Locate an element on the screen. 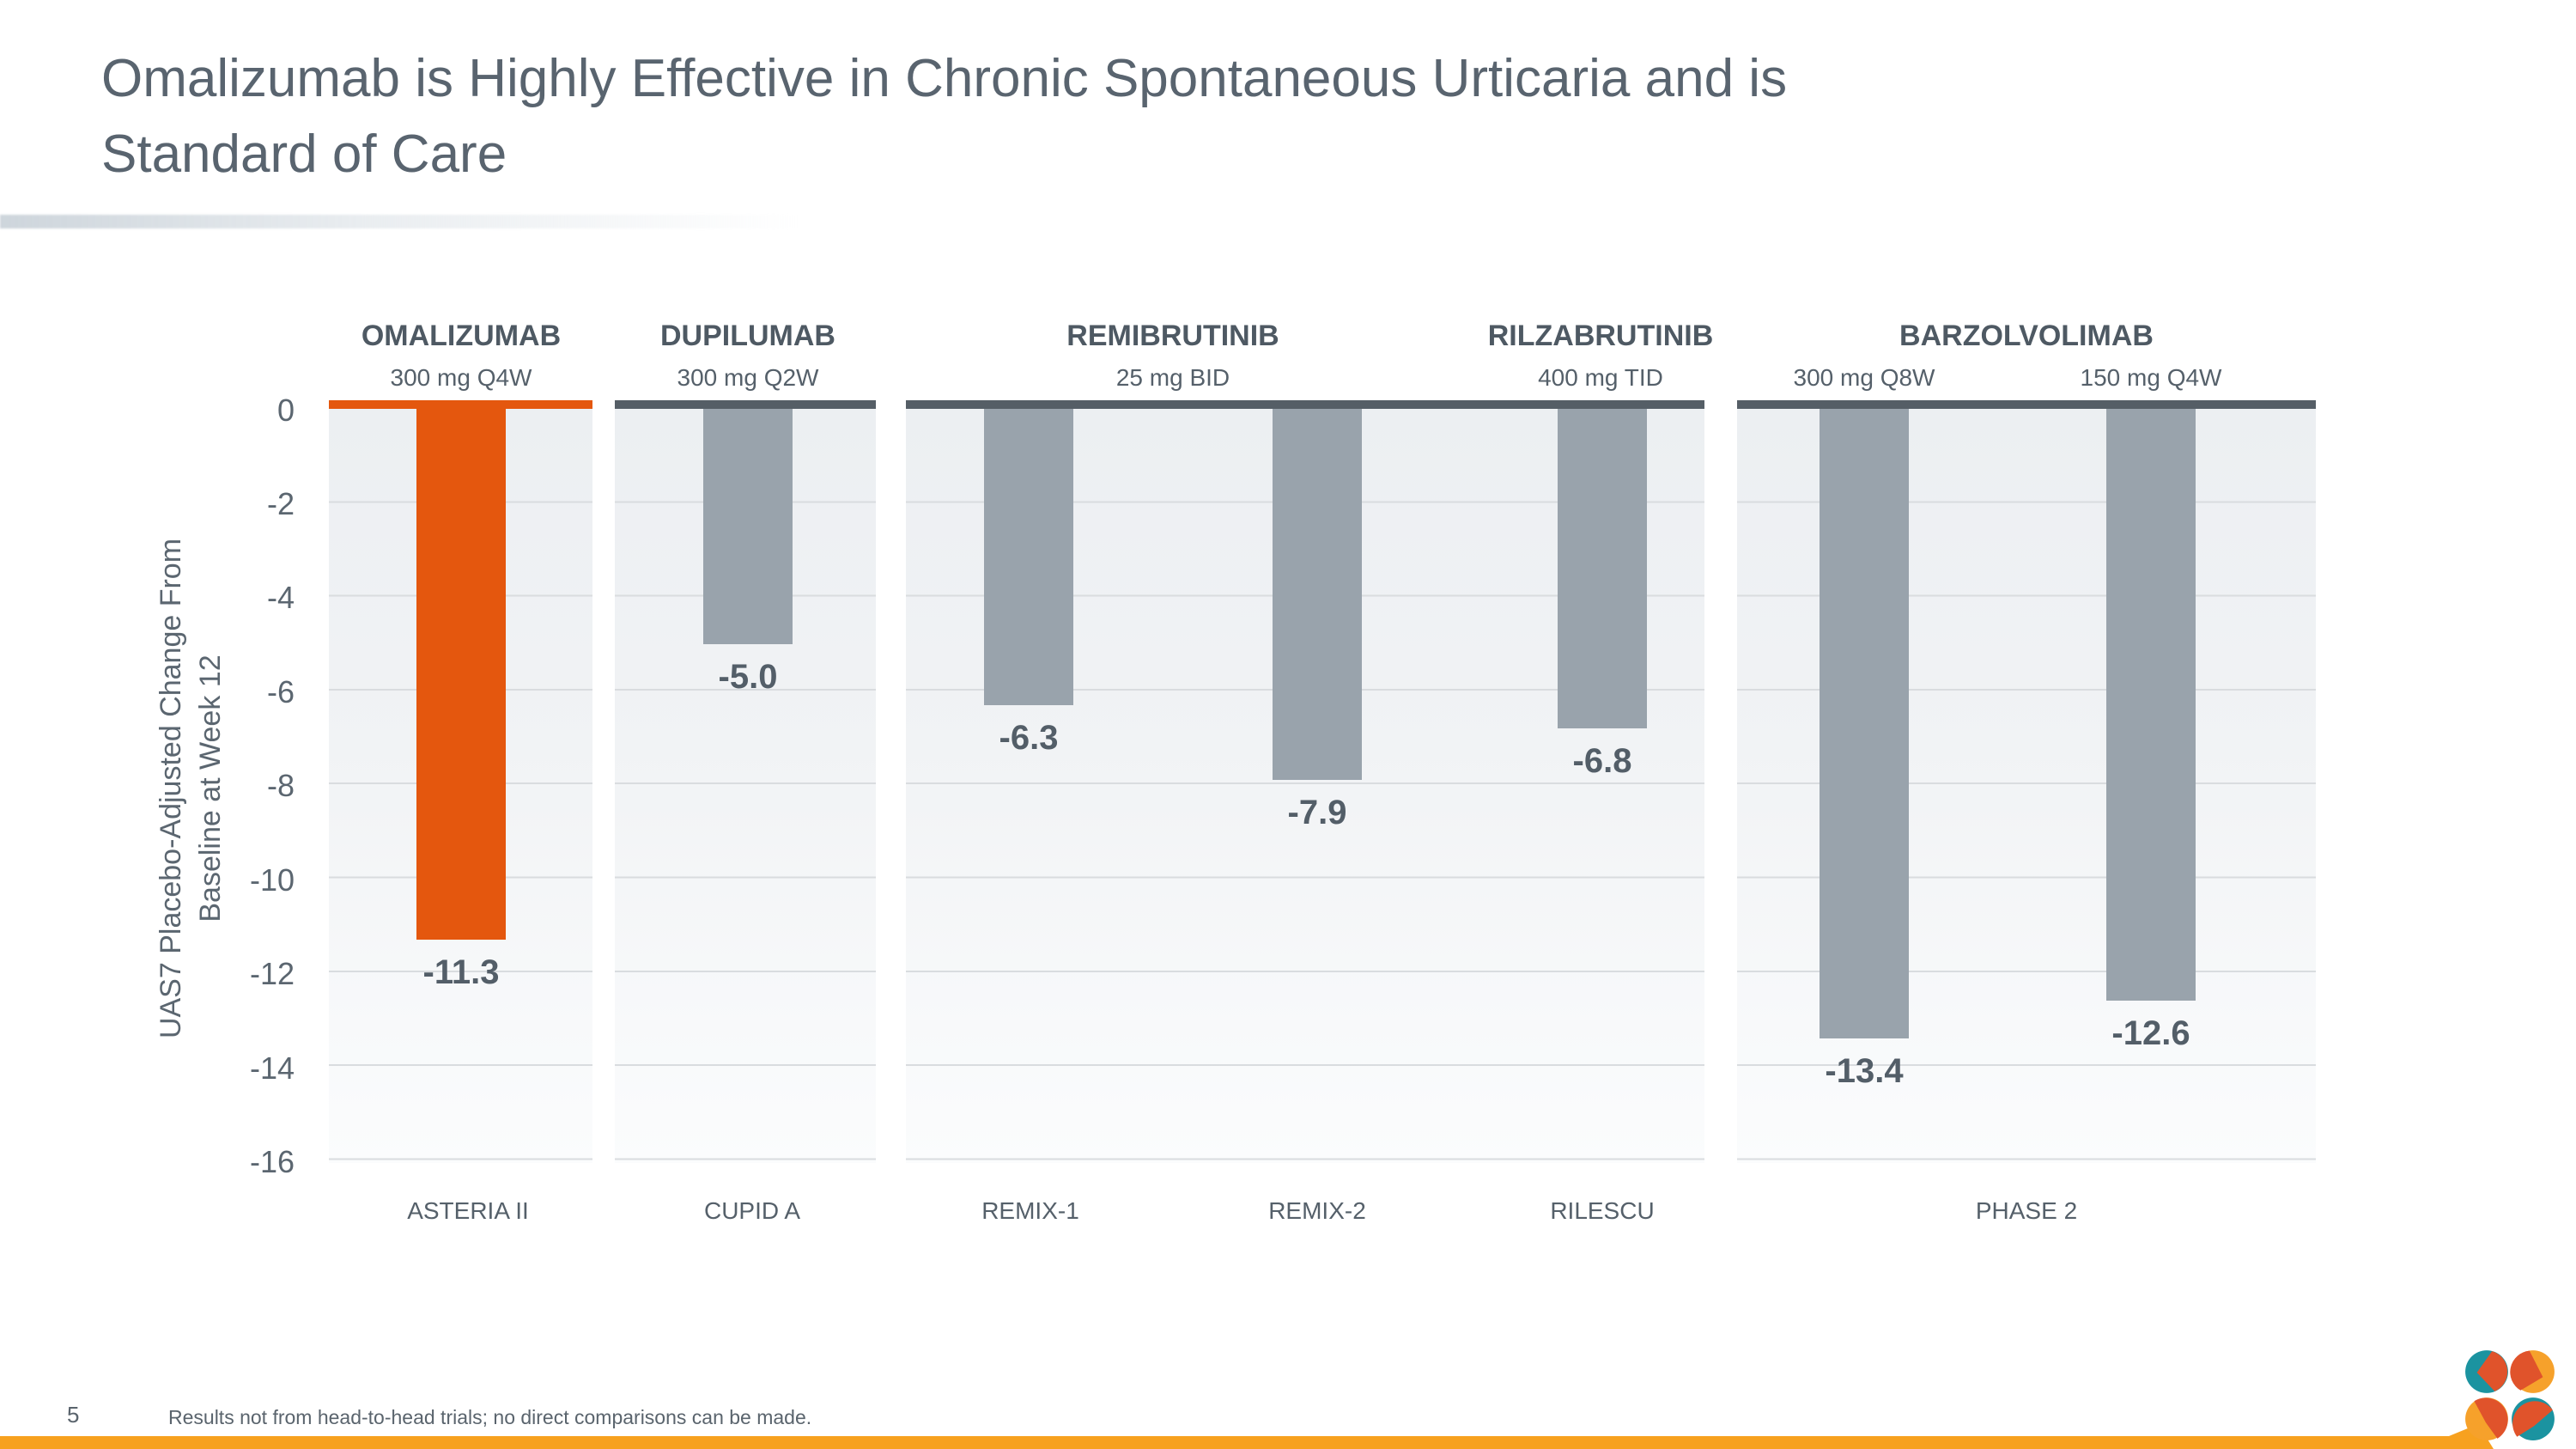 This screenshot has width=2576, height=1449. dose-label: 300 mg Q2W is located at coordinates (748, 377).